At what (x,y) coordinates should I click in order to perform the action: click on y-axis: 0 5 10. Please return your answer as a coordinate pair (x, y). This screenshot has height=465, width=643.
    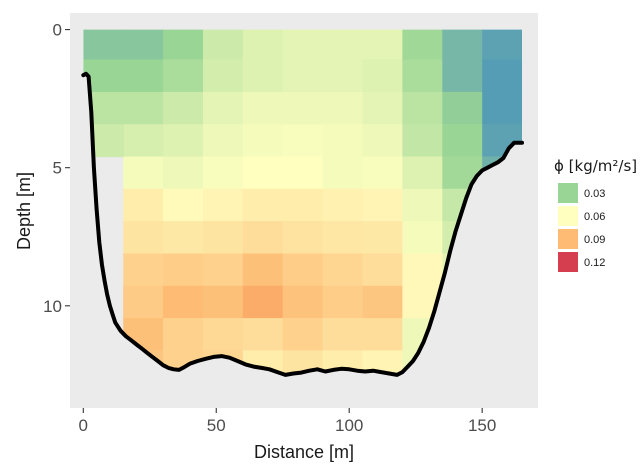
    Looking at the image, I should click on (56, 168).